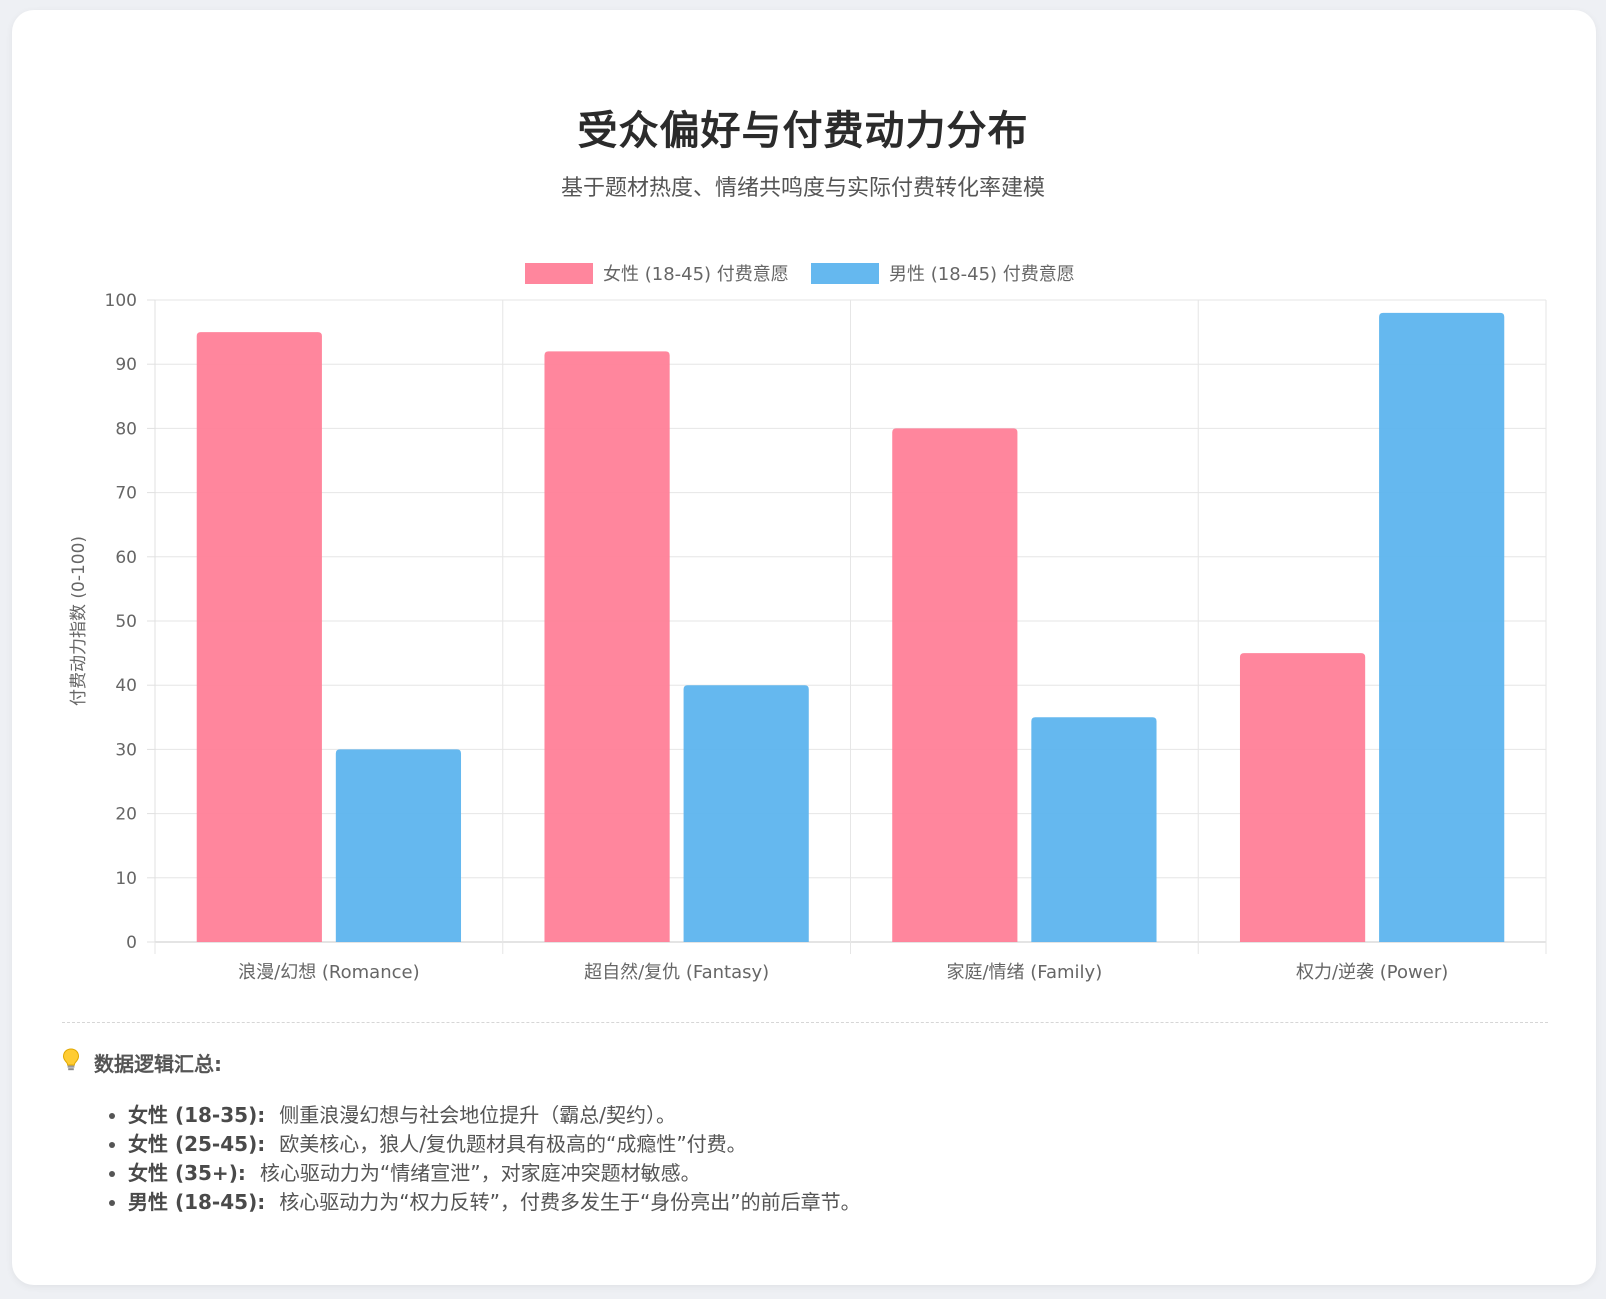  What do you see at coordinates (835, 1173) in the screenshot?
I see `summary-item: 女性 (35+): 核心驱动力为“情绪宣泄”，对家庭冲突题材敏感。` at bounding box center [835, 1173].